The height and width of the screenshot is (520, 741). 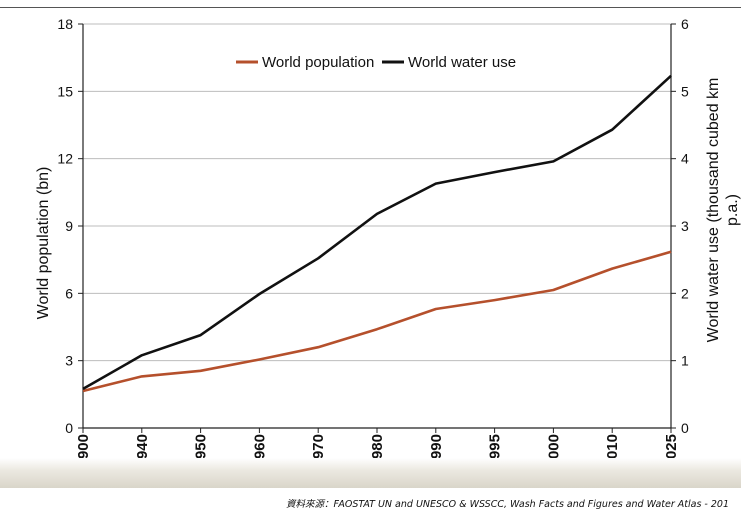 I want to click on y2-tick-label: 4, so click(x=685, y=159).